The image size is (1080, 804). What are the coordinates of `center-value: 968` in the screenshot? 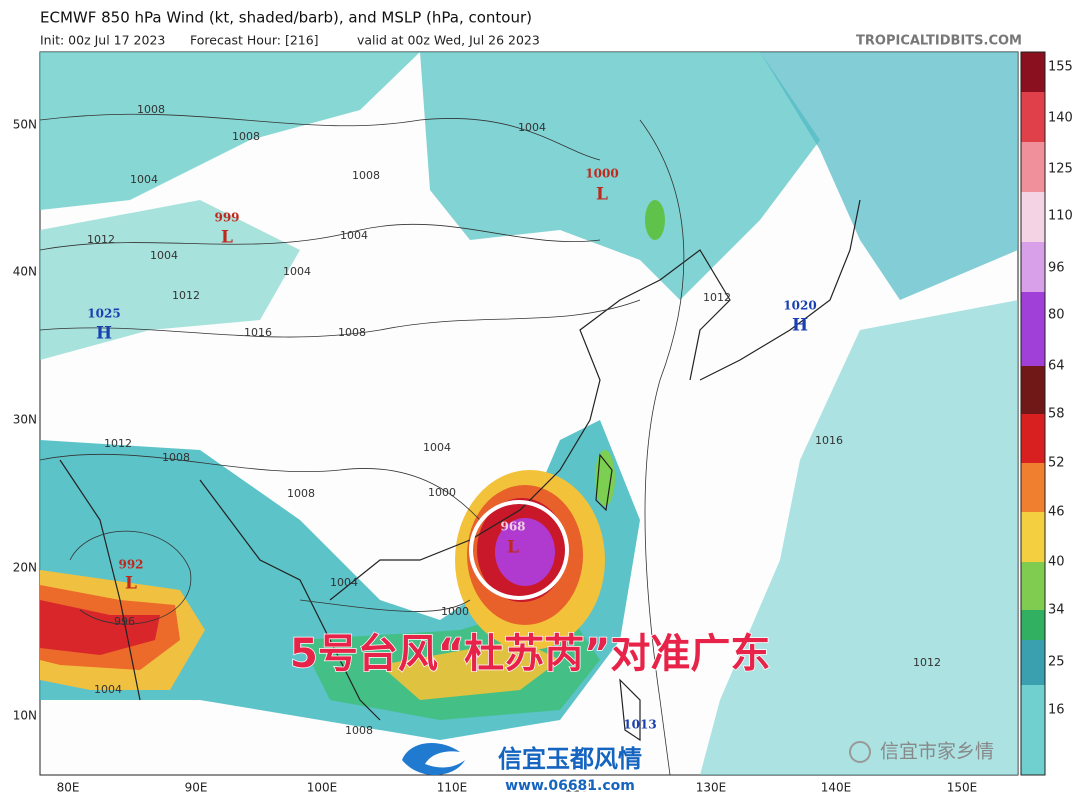 It's located at (512, 527).